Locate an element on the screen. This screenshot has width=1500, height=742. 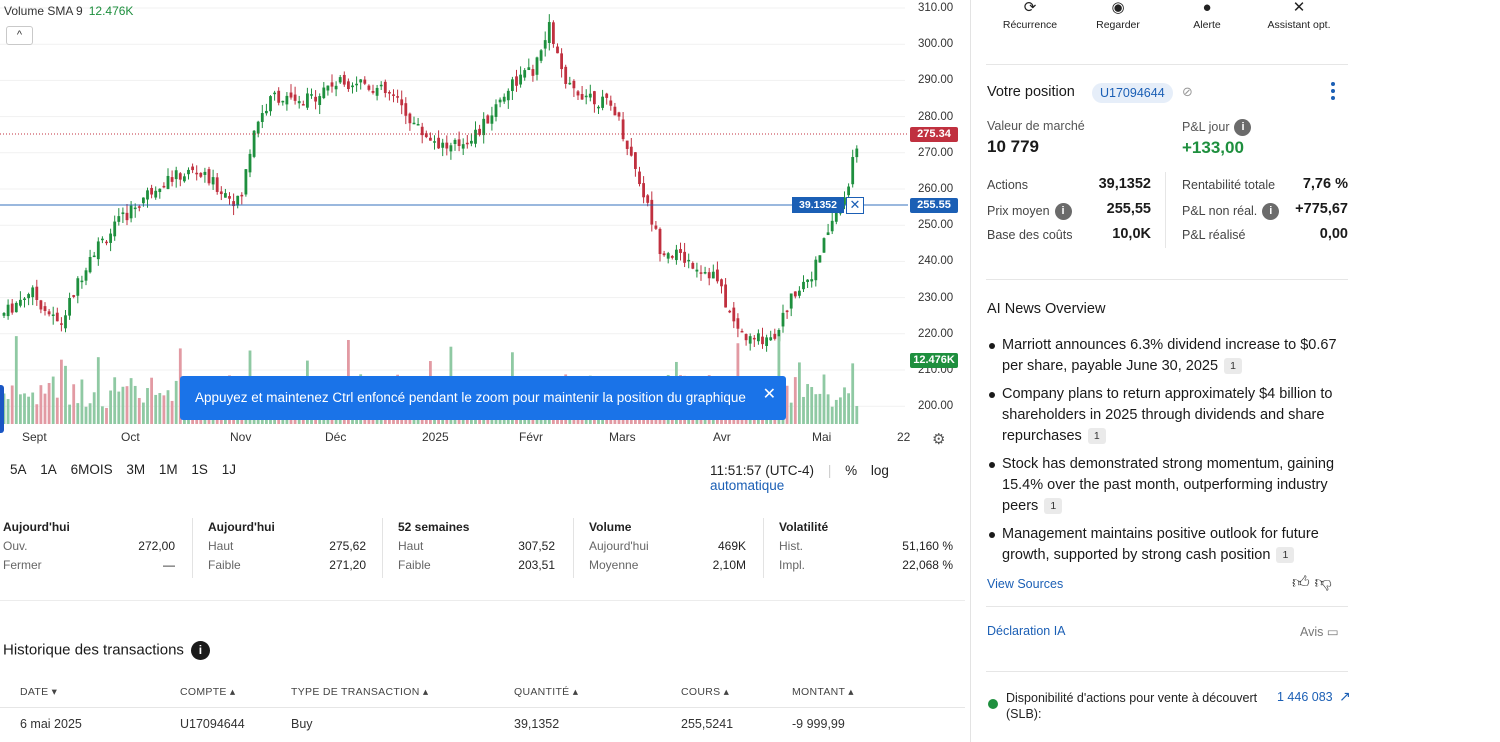
thumbs-up-icon: 👍︎ is located at coordinates (1301, 582).